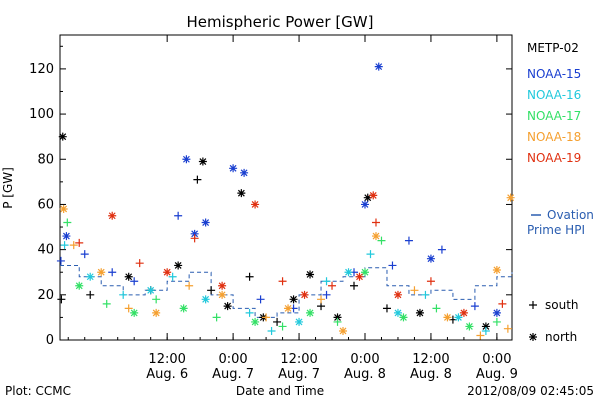 The width and height of the screenshot is (600, 400). Describe the element at coordinates (50, 340) in the screenshot. I see `y-tick-label: 0` at that location.